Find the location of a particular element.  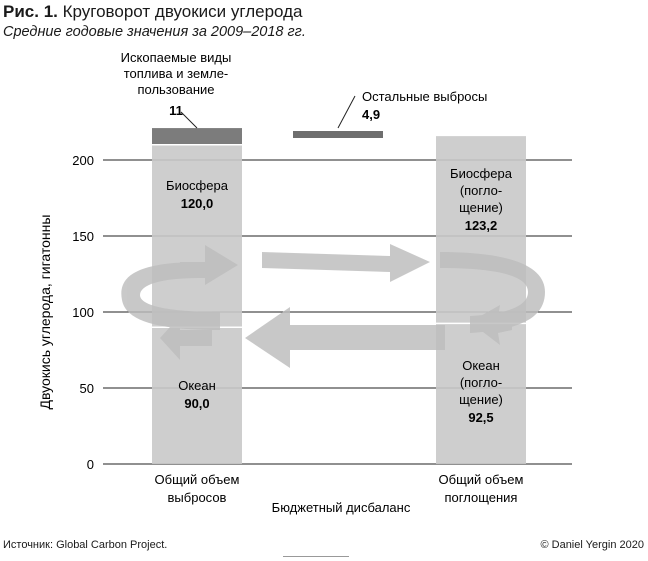

category-label-1-1: поглощения is located at coordinates (481, 497).